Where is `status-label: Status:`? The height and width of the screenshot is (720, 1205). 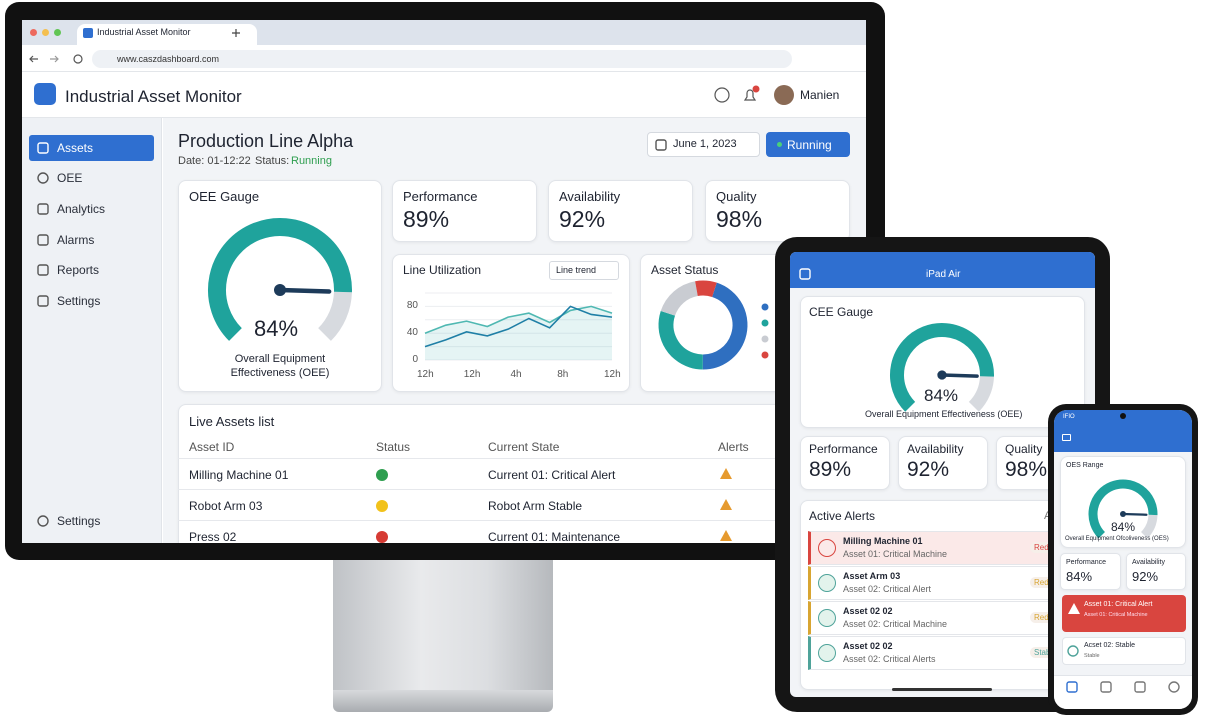 status-label: Status: is located at coordinates (272, 161).